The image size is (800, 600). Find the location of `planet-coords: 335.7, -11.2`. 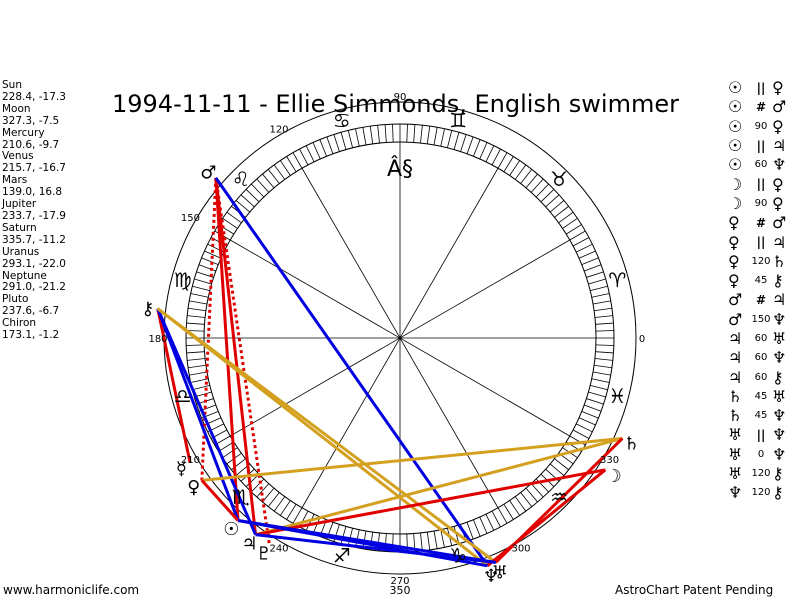

planet-coords: 335.7, -11.2 is located at coordinates (34, 239).